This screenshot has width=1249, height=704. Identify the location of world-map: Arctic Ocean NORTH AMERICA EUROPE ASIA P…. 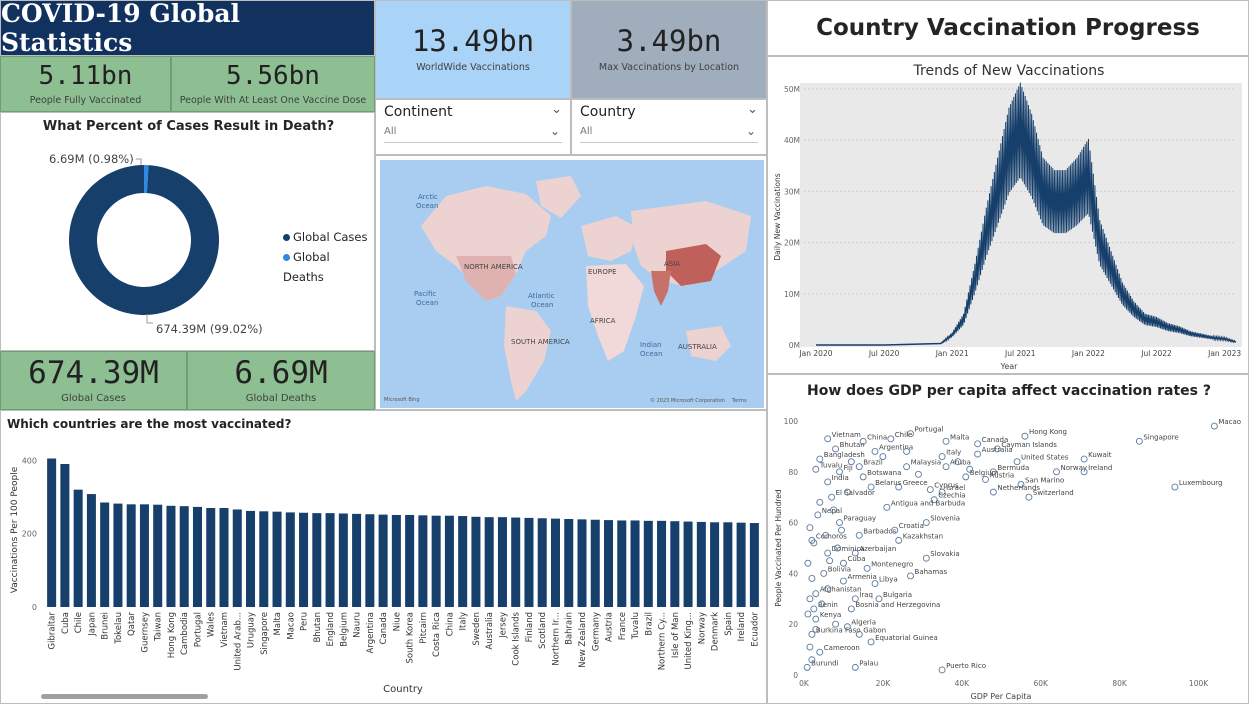
(571, 283).